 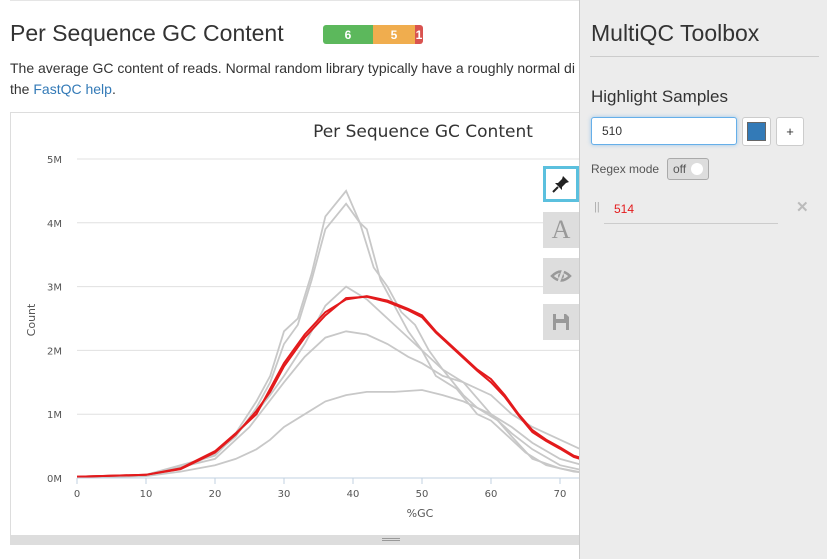 What do you see at coordinates (560, 494) in the screenshot?
I see `x-tick-label: 70` at bounding box center [560, 494].